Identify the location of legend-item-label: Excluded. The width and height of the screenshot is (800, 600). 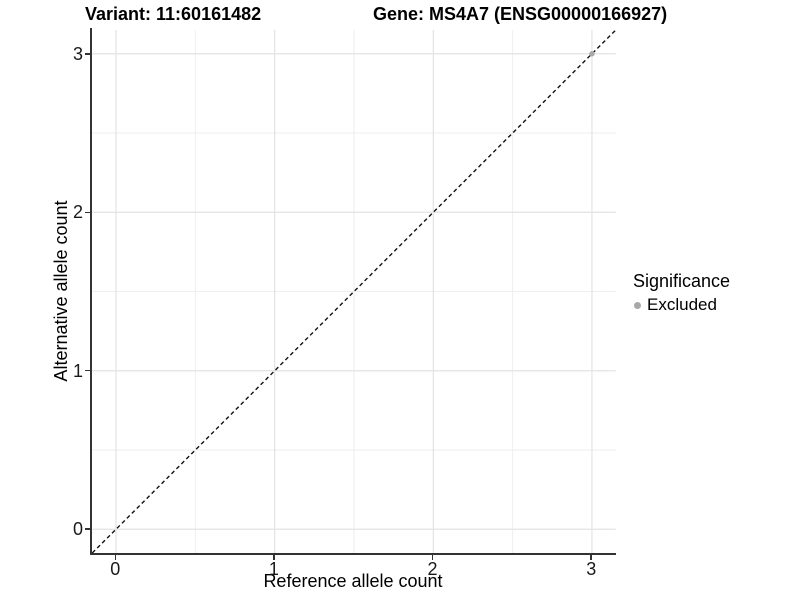
(682, 304).